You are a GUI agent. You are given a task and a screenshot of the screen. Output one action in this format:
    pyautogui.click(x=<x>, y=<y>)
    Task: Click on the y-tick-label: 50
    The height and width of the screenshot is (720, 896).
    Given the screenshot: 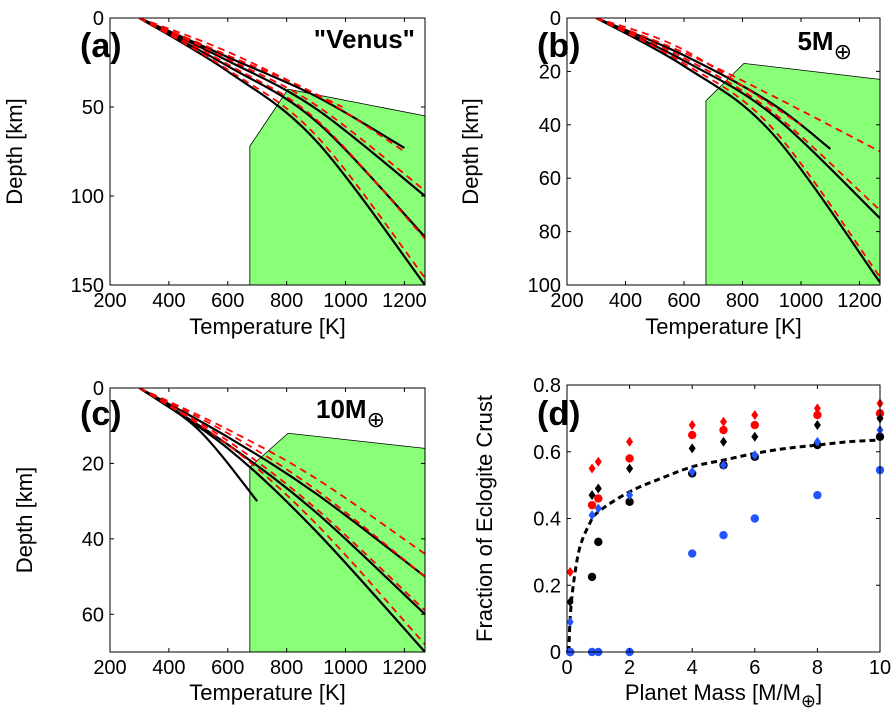 What is the action you would take?
    pyautogui.click(x=93, y=108)
    